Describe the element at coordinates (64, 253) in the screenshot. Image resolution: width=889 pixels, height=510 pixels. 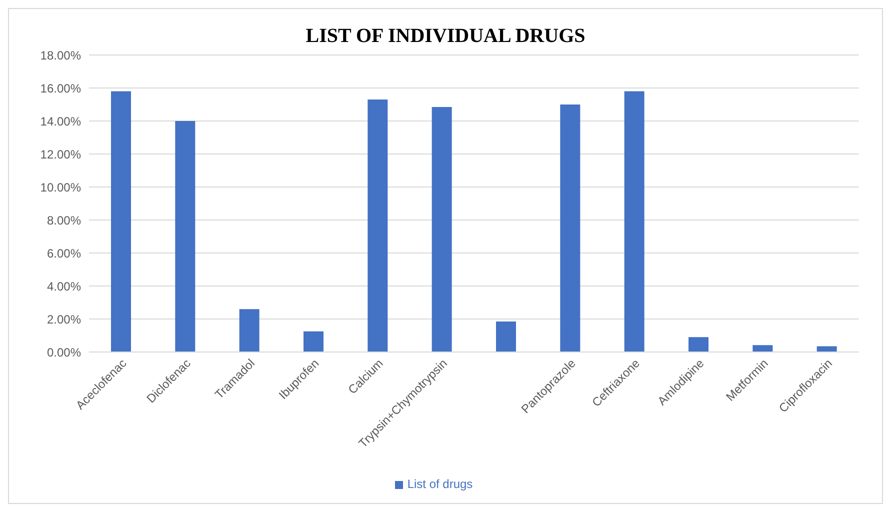
I see `y-tick-label: 6.00%` at that location.